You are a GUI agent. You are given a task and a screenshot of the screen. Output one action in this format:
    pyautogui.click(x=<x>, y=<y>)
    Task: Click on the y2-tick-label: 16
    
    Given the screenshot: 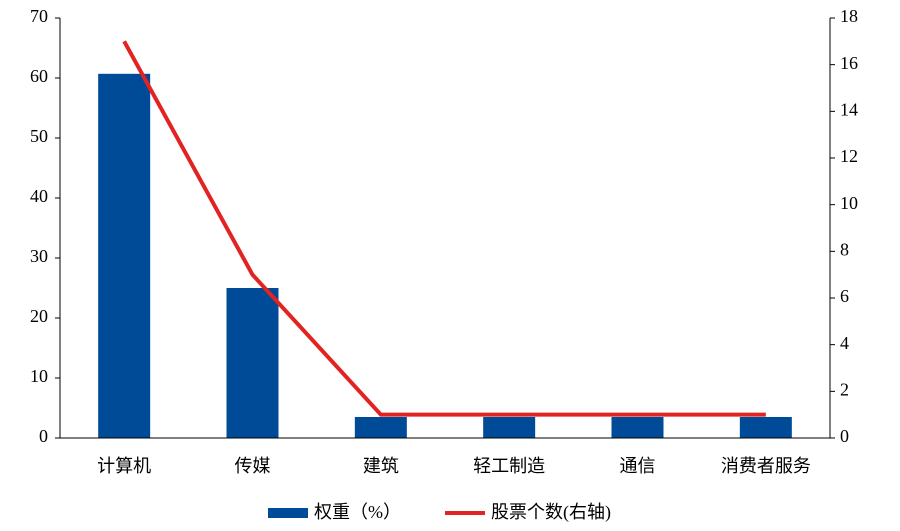 What is the action you would take?
    pyautogui.click(x=849, y=63)
    